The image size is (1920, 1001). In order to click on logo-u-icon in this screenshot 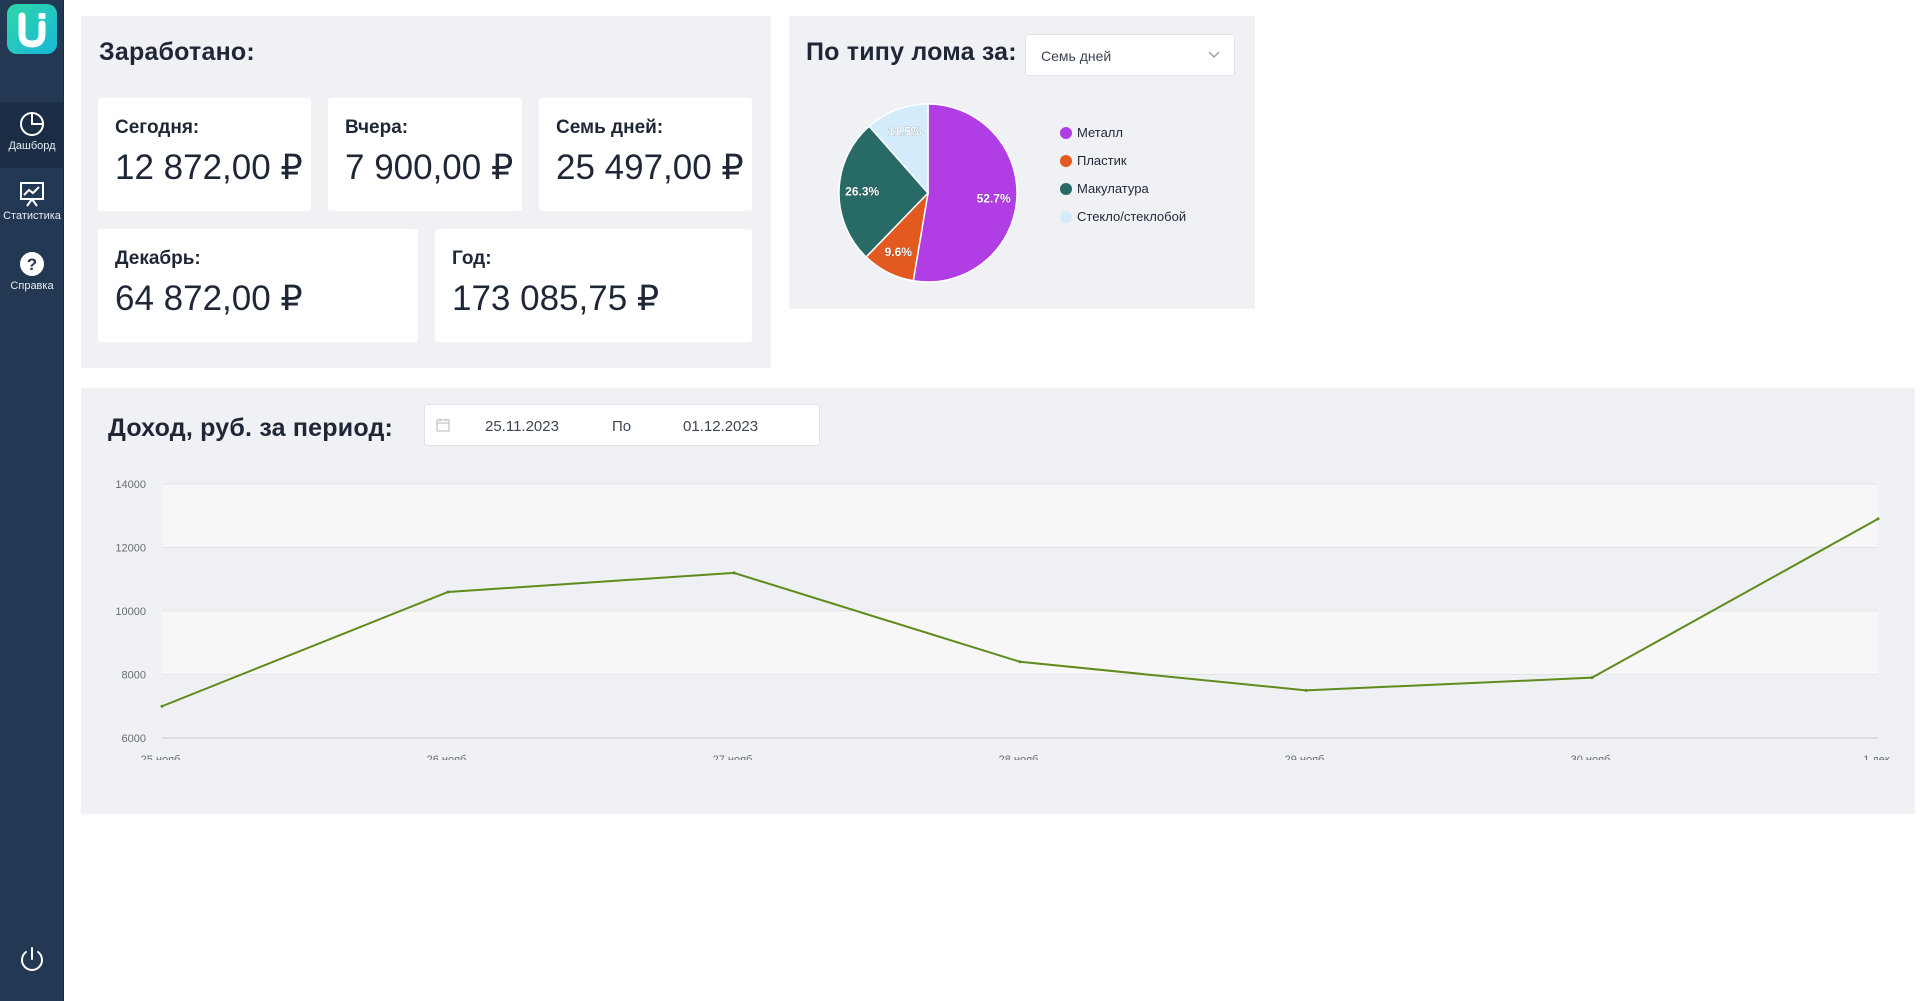, I will do `click(32, 30)`.